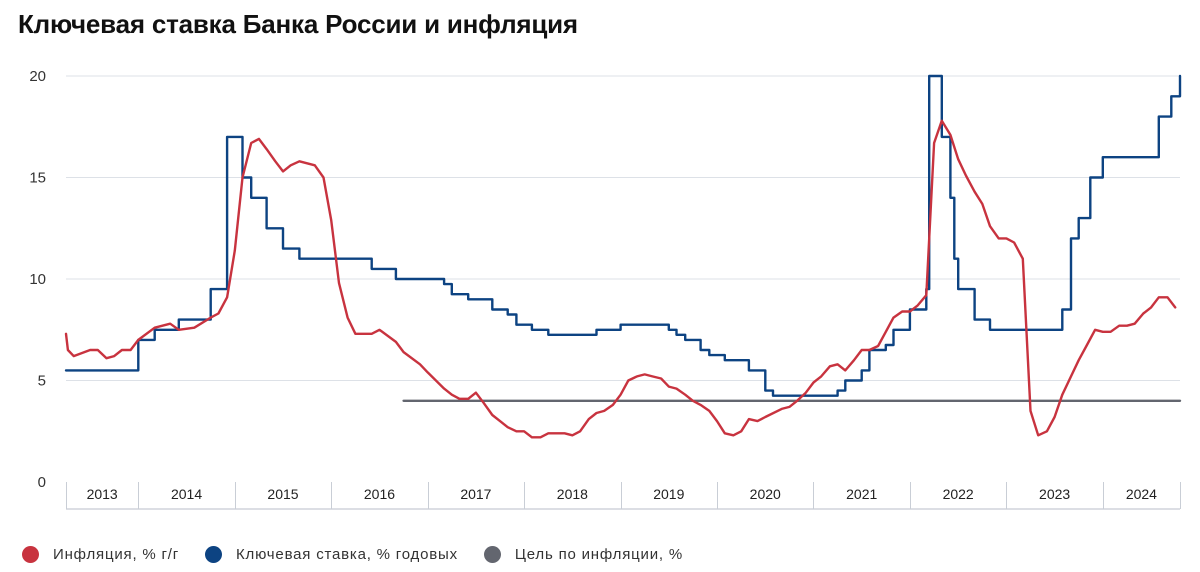 The width and height of the screenshot is (1200, 572). I want to click on legend-label-inflation: Инфляция, % г/г, so click(116, 554).